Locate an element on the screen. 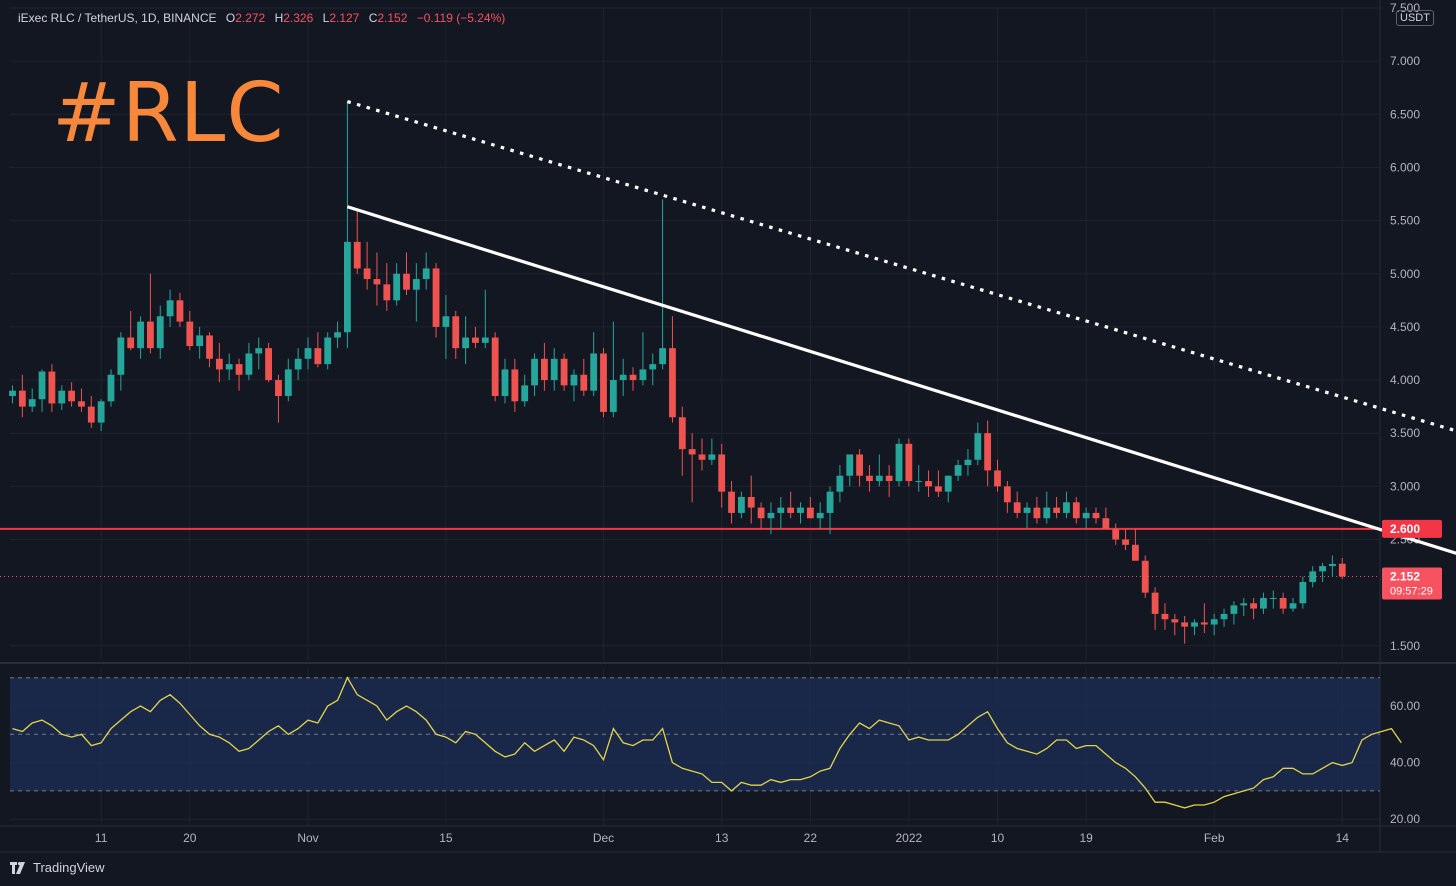 This screenshot has width=1456, height=886. time-tick-label: 2022 is located at coordinates (908, 838).